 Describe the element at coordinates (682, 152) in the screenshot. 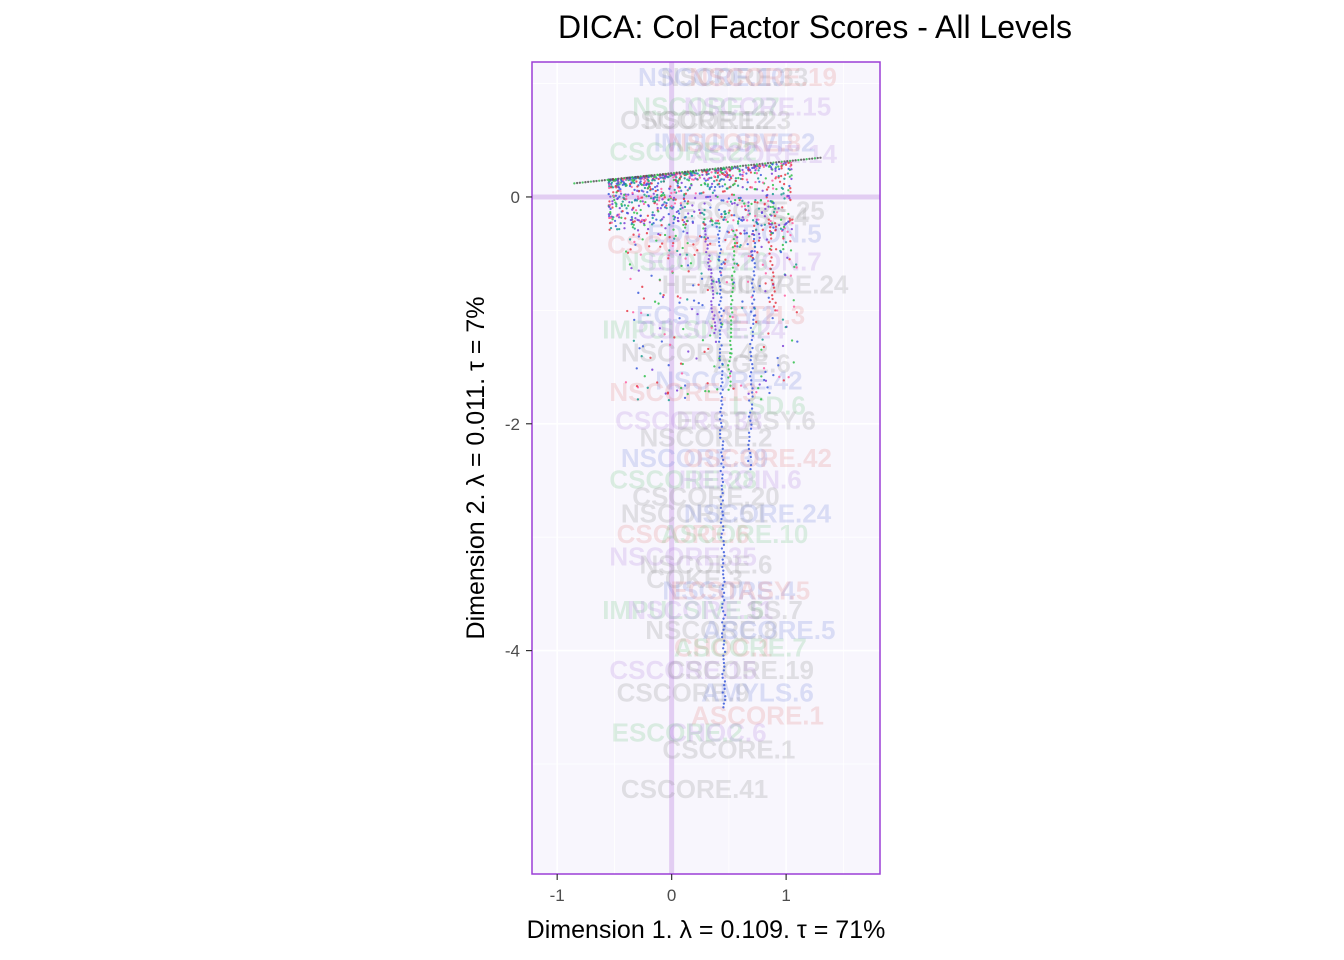

I see `point-label: CSCORE.22` at that location.